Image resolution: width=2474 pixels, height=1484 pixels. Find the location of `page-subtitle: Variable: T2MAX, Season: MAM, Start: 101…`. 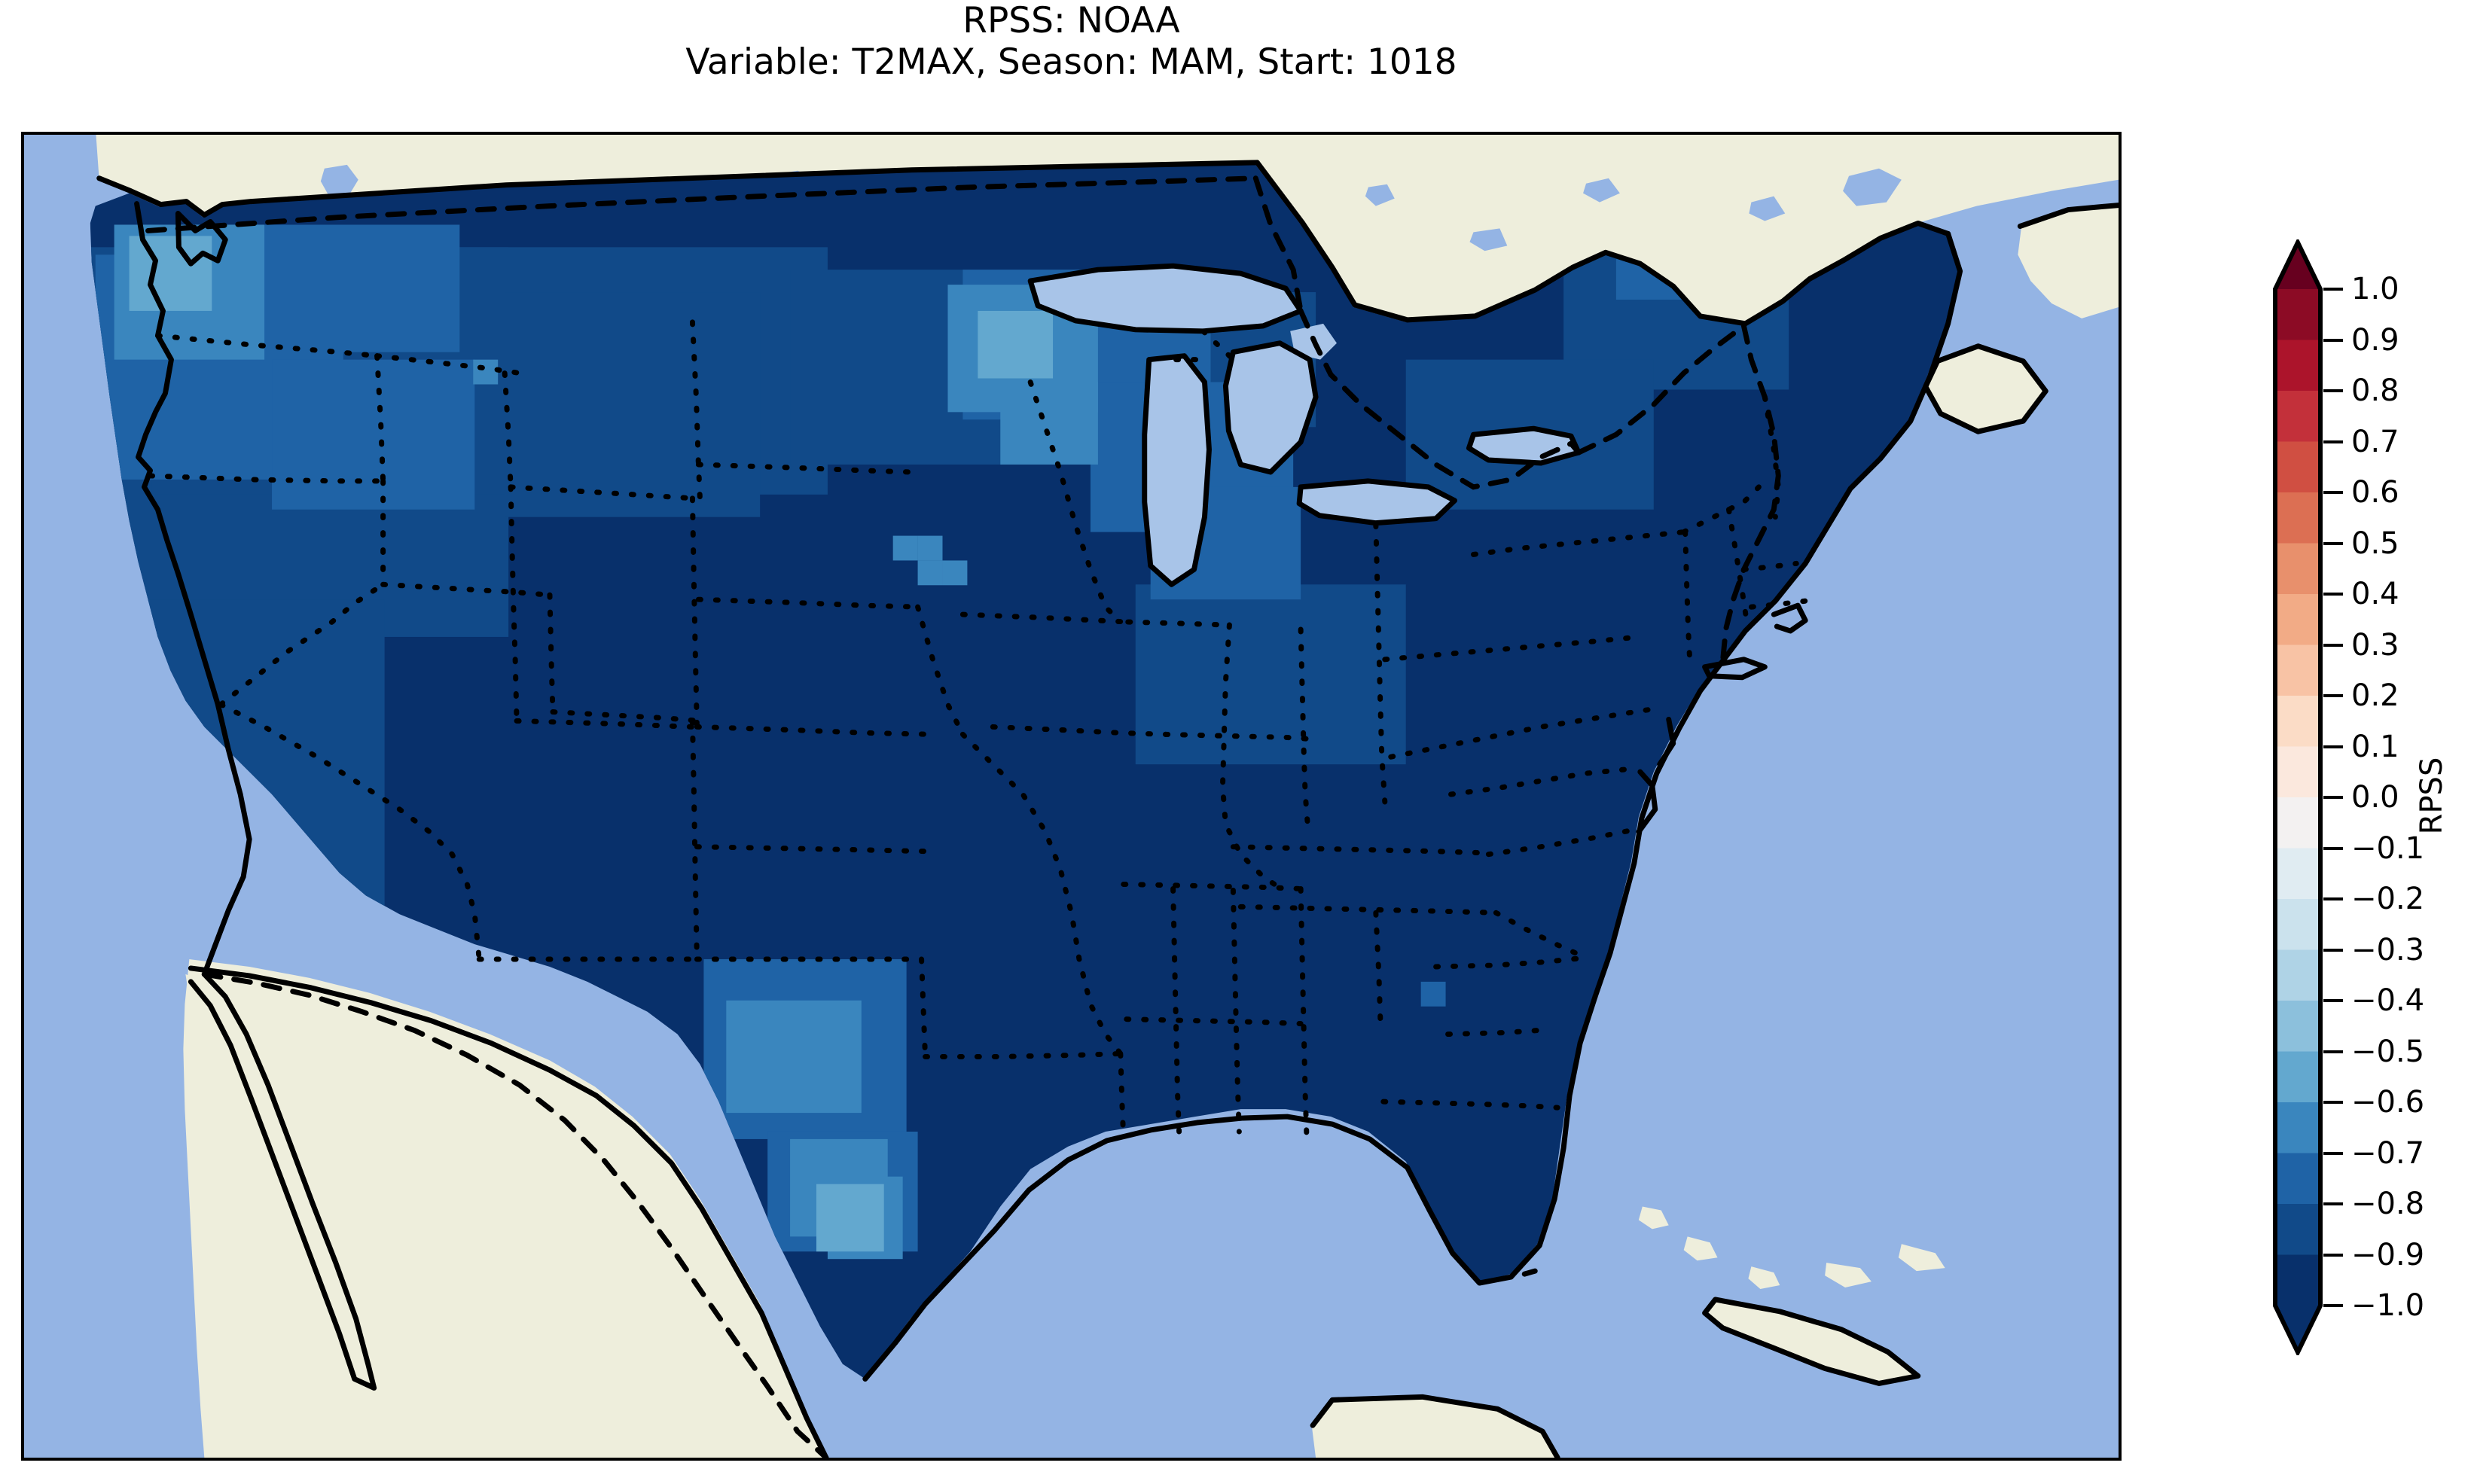

page-subtitle: Variable: T2MAX, Season: MAM, Start: 101… is located at coordinates (1071, 62).